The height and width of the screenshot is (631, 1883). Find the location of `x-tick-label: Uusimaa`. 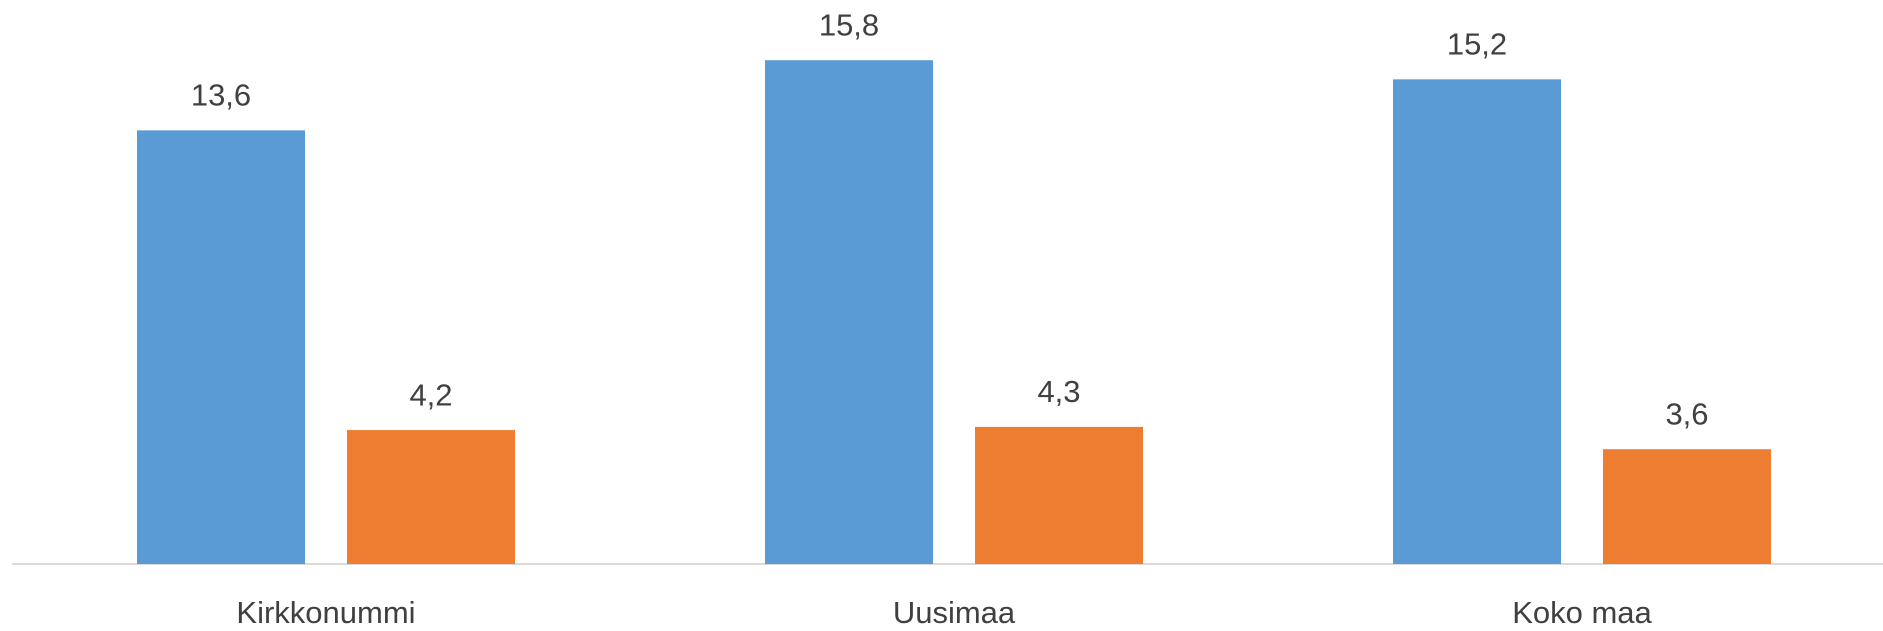

x-tick-label: Uusimaa is located at coordinates (954, 612).